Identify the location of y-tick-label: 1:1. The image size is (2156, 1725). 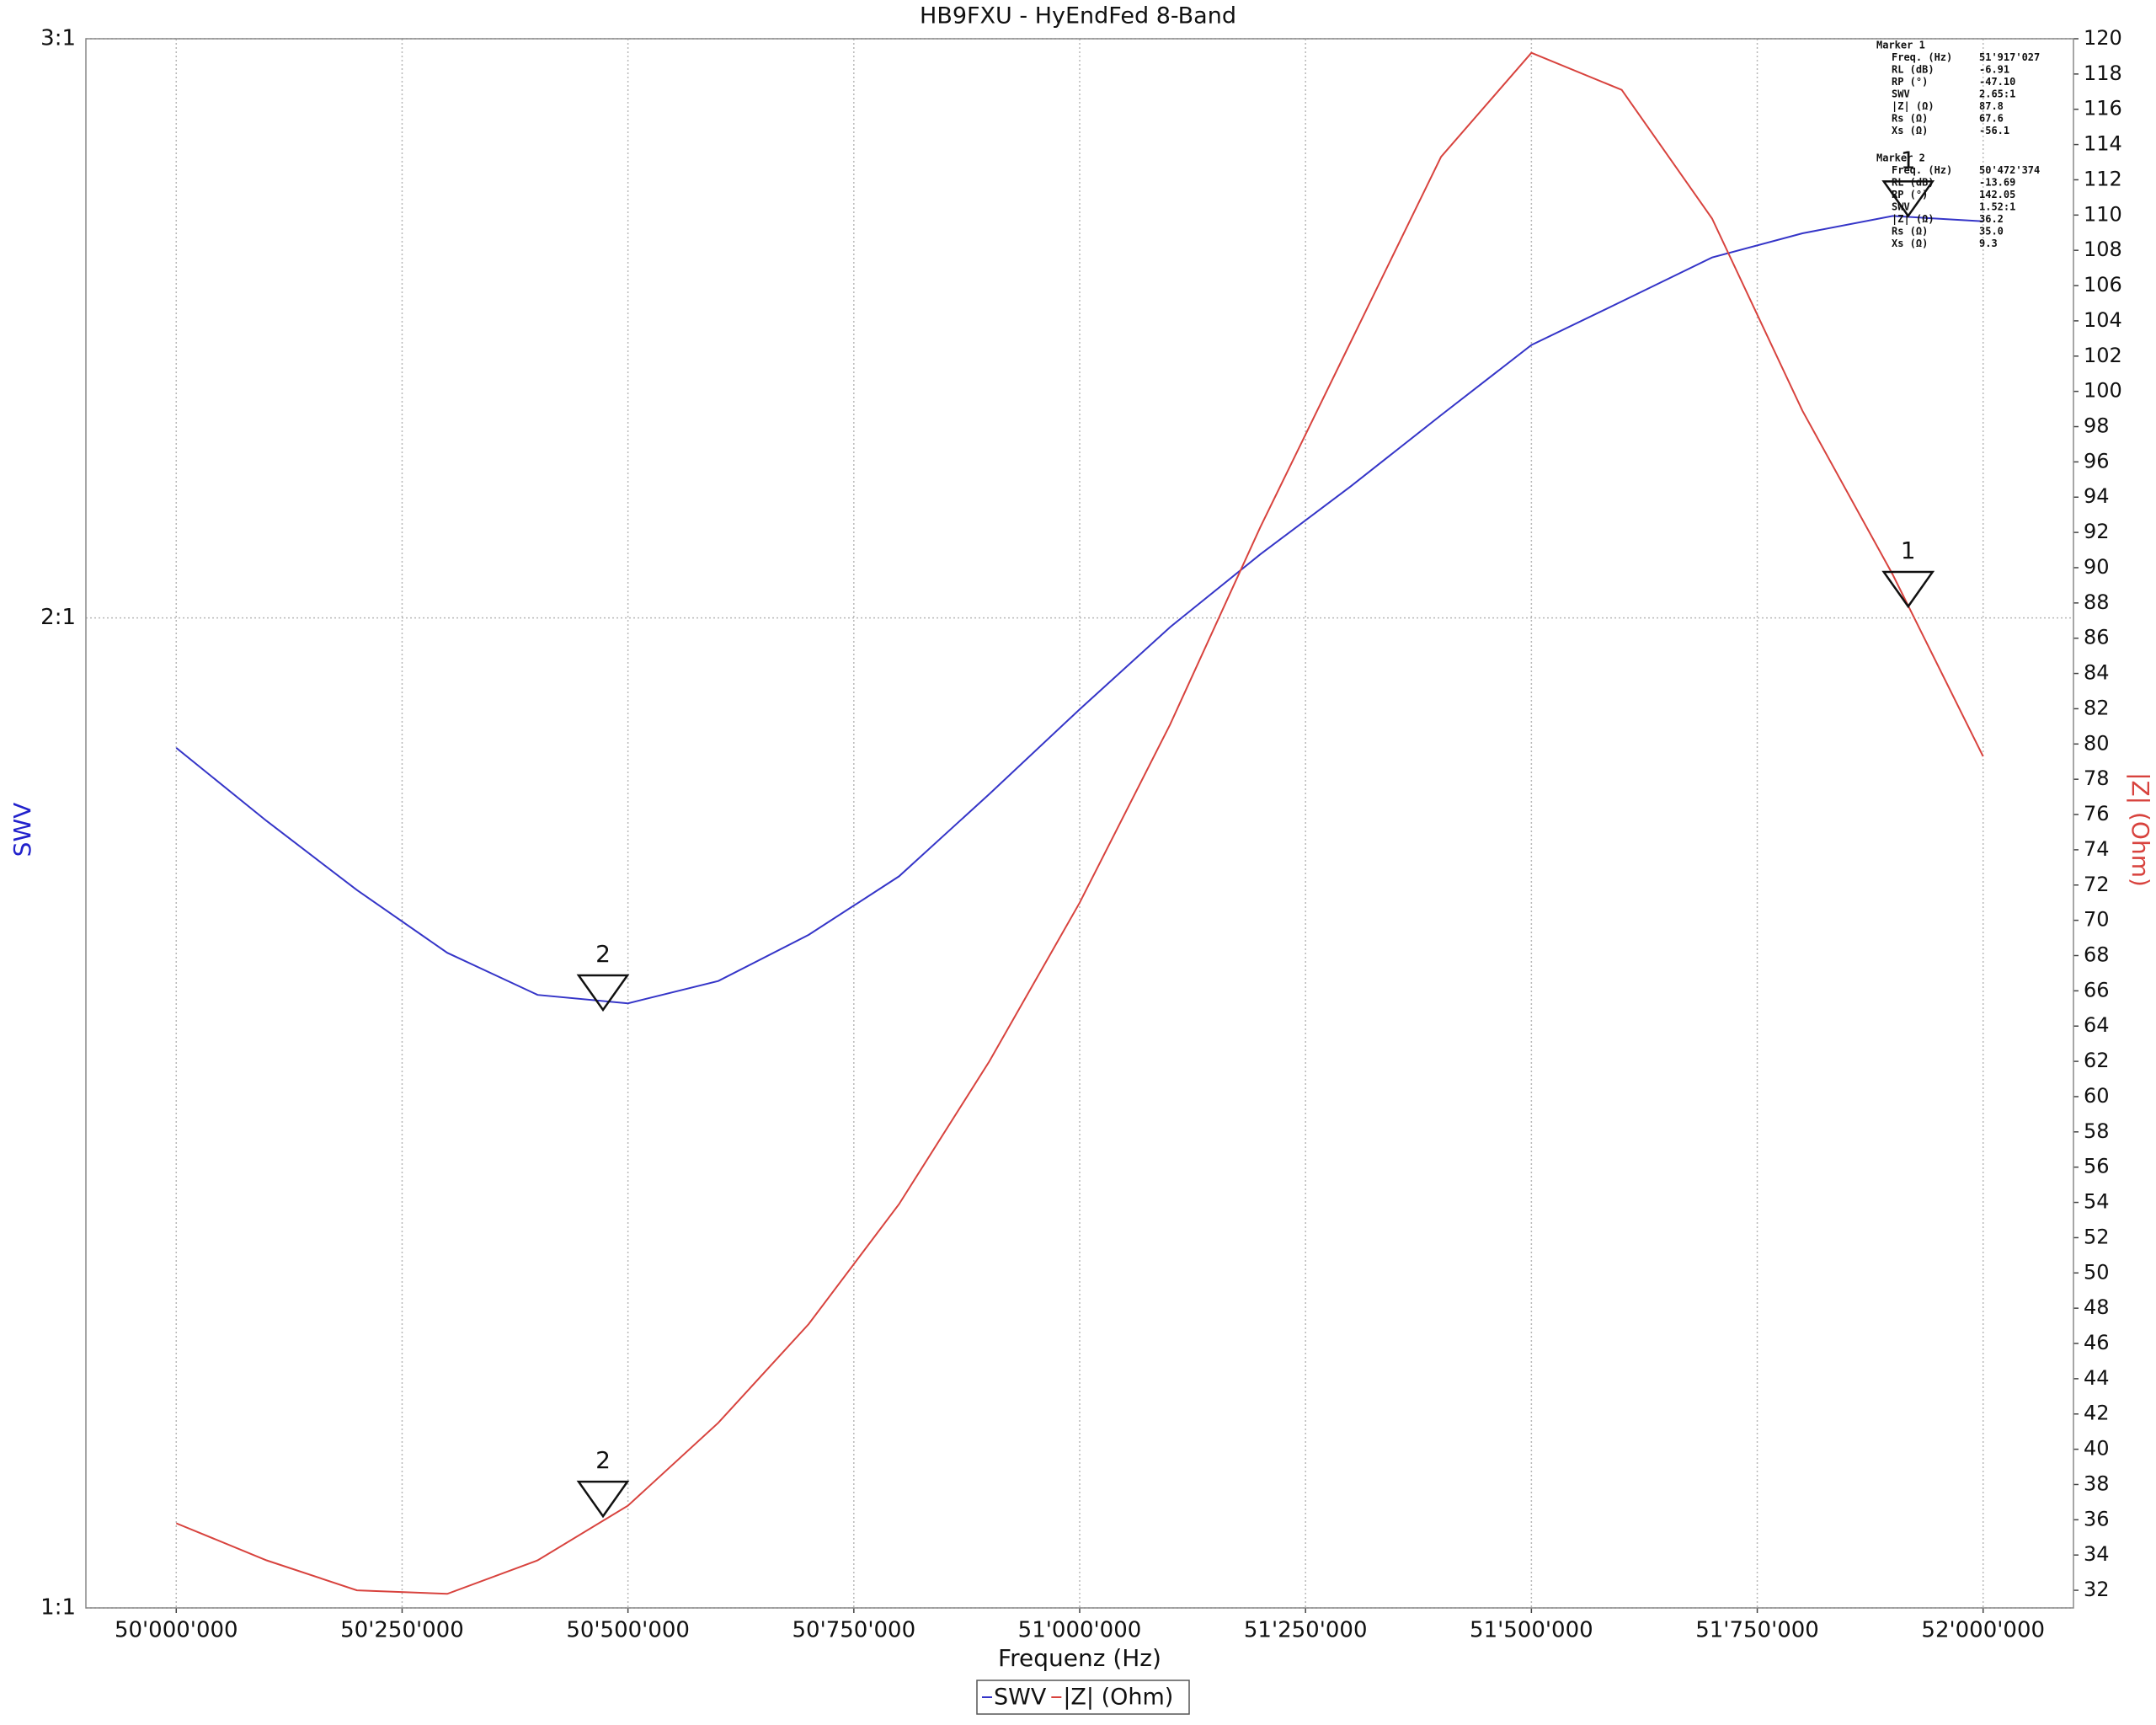
(58, 1608).